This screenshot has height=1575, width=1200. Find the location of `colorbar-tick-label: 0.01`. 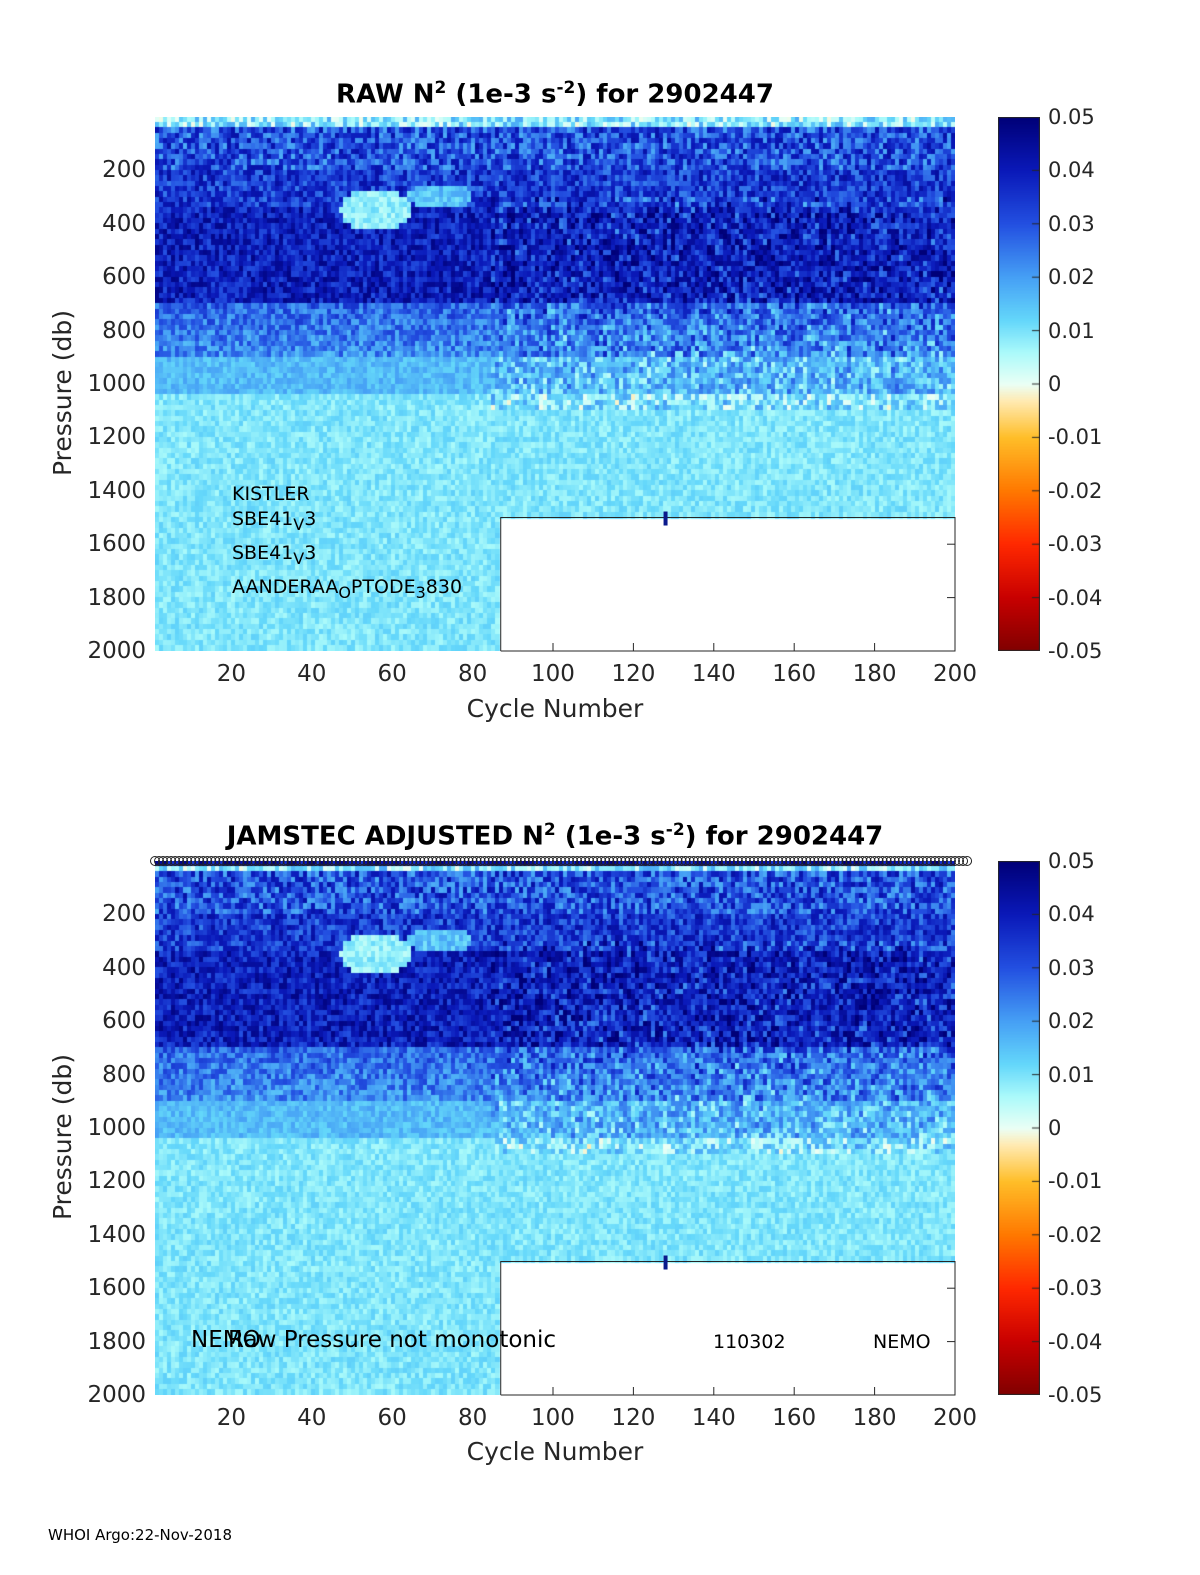

colorbar-tick-label: 0.01 is located at coordinates (1071, 1074).